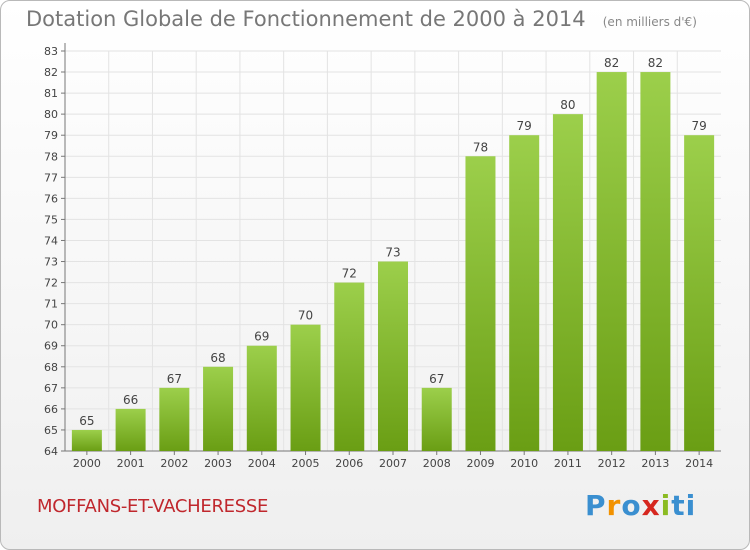 The height and width of the screenshot is (550, 750). What do you see at coordinates (349, 463) in the screenshot?
I see `x-tick-label: 2006` at bounding box center [349, 463].